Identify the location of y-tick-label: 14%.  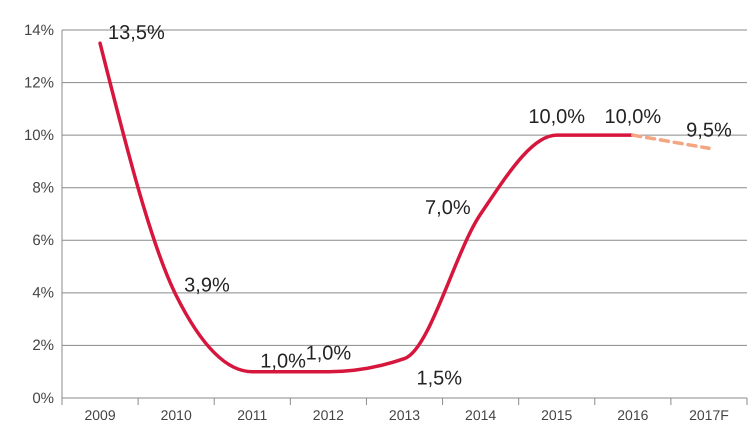
(39, 30).